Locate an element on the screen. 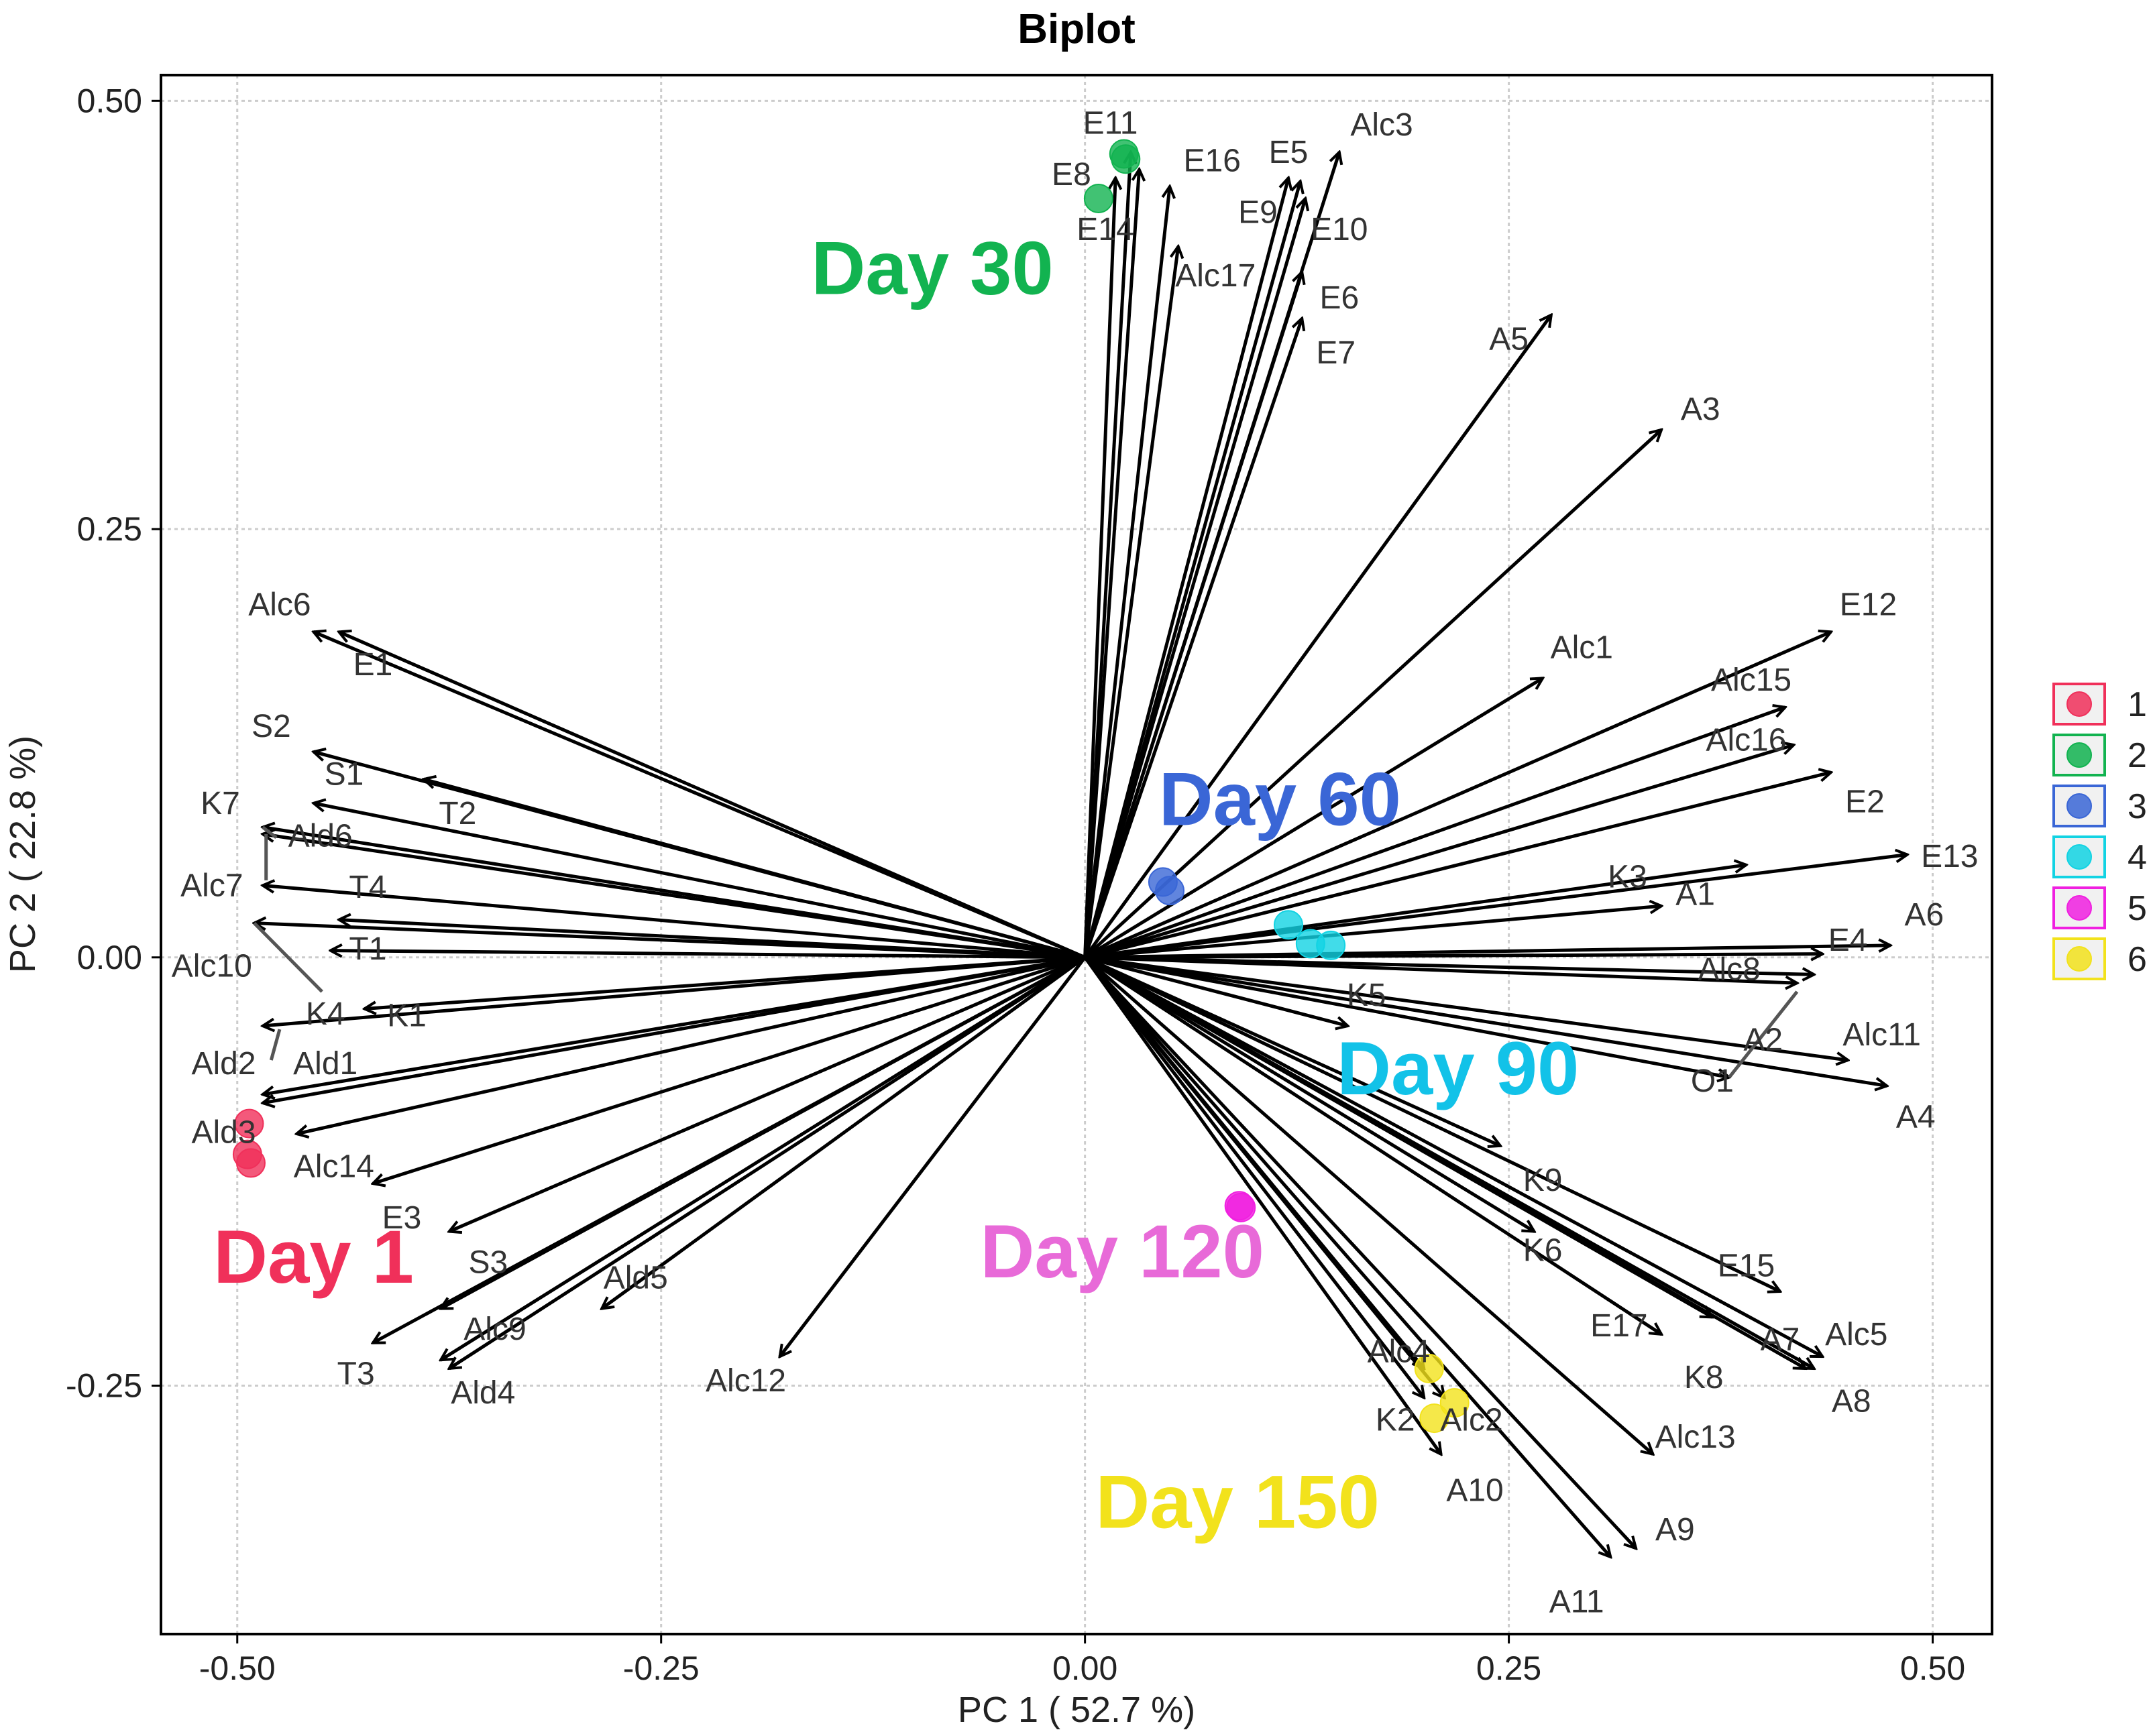  vector-label: Alc7 is located at coordinates (211, 886).